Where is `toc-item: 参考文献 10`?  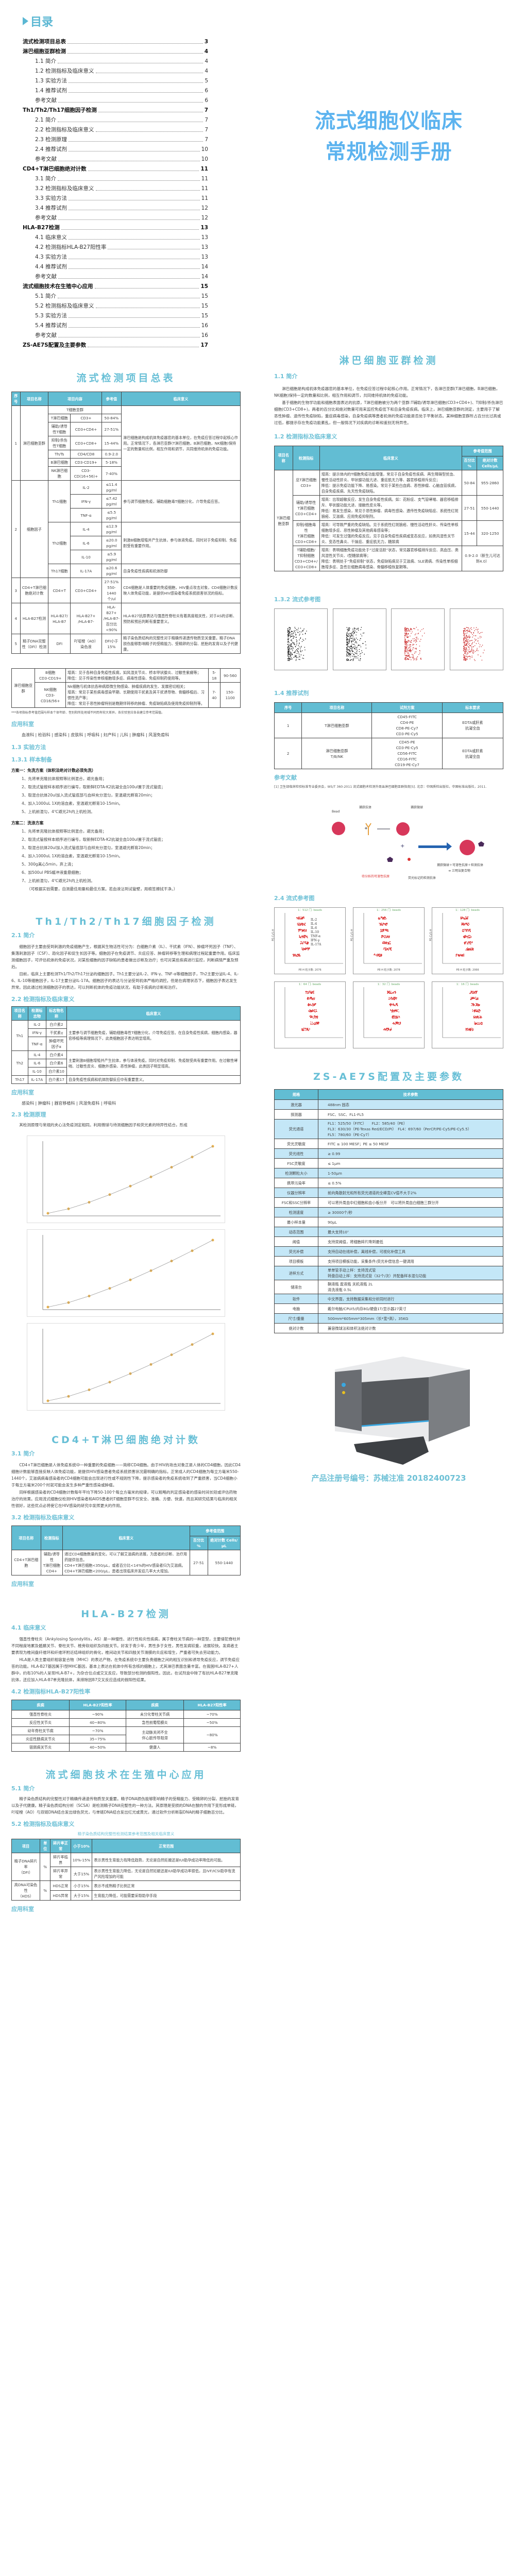
toc-item: 参考文献 10 is located at coordinates (115, 159).